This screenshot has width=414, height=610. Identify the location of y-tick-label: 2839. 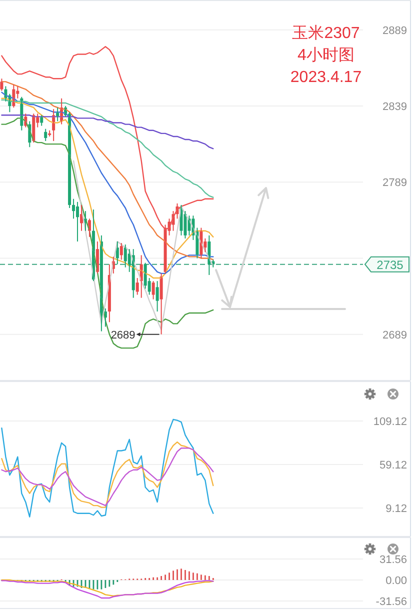
(394, 107).